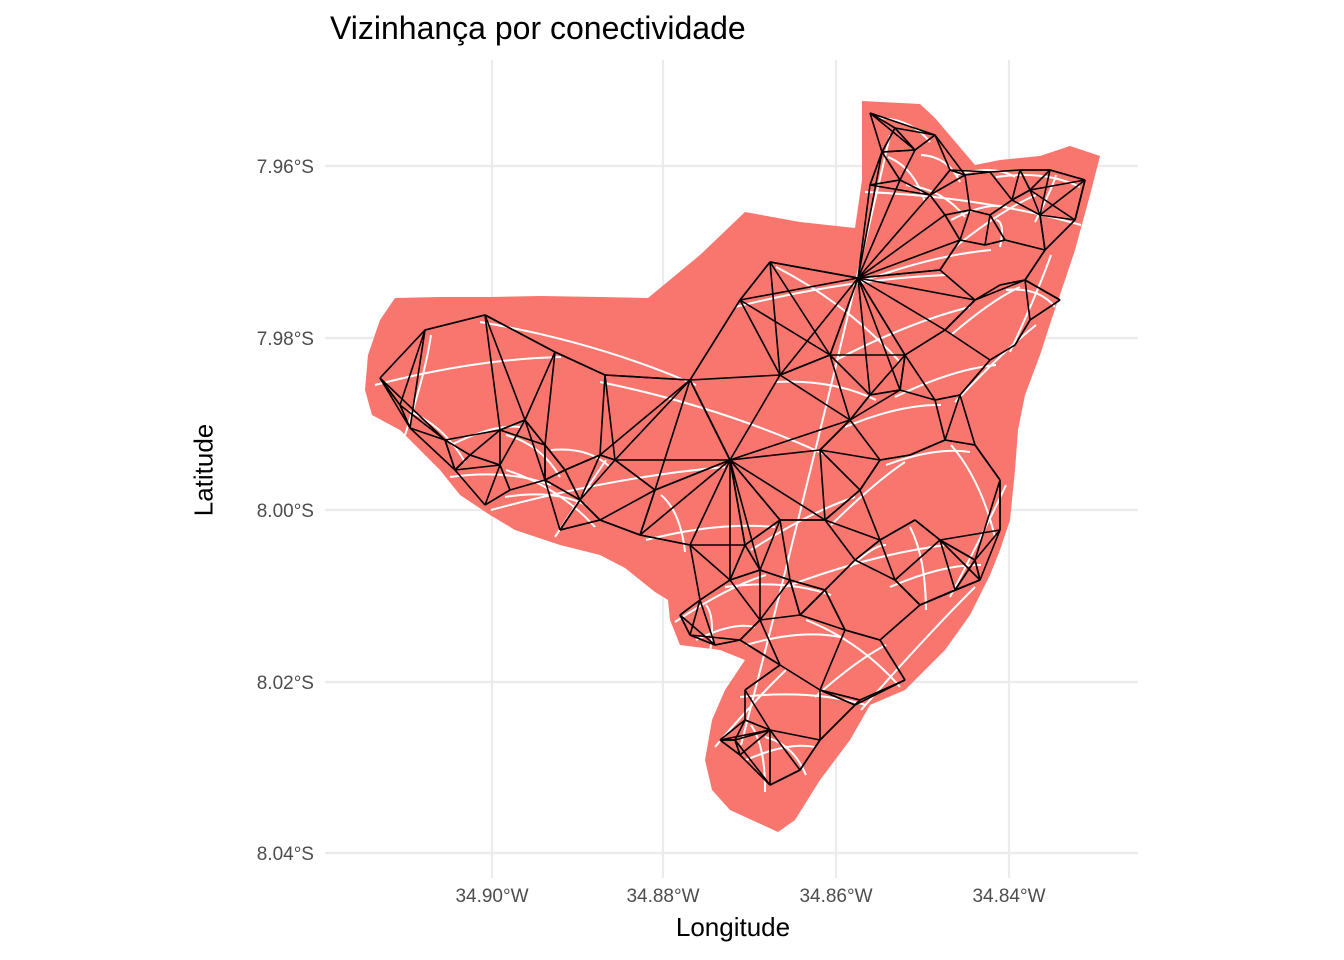 The image size is (1344, 960). What do you see at coordinates (1008, 896) in the screenshot?
I see `x-tick-label: 34.84°W` at bounding box center [1008, 896].